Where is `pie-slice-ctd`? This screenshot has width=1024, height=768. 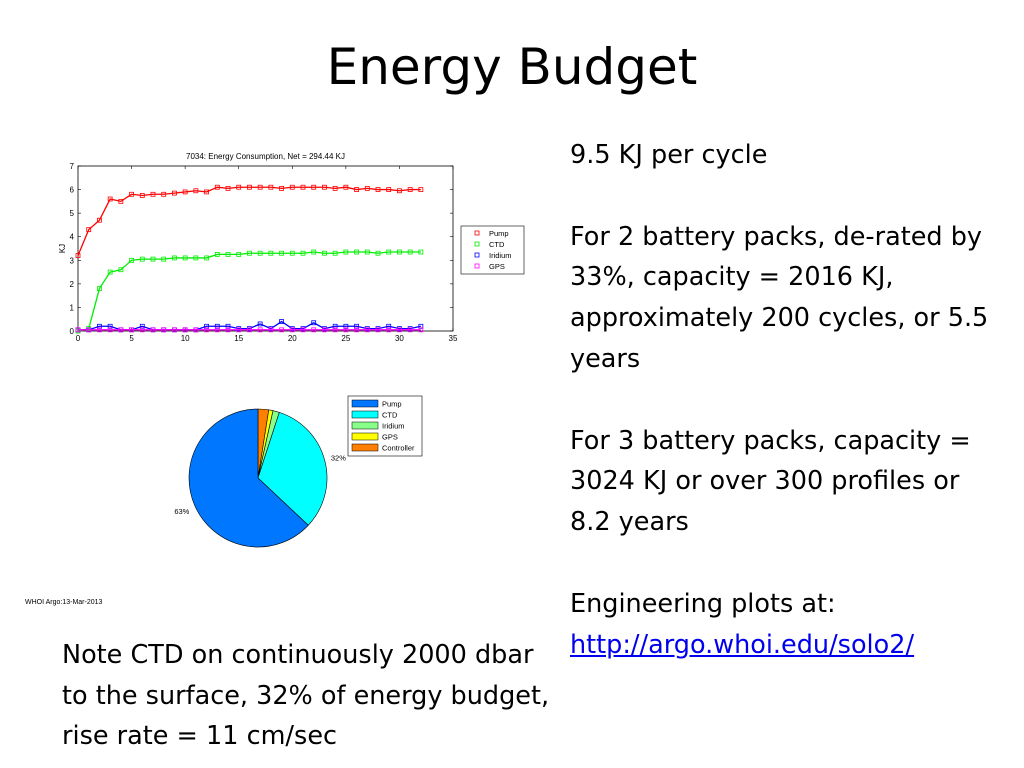
pie-slice-ctd is located at coordinates (292, 468).